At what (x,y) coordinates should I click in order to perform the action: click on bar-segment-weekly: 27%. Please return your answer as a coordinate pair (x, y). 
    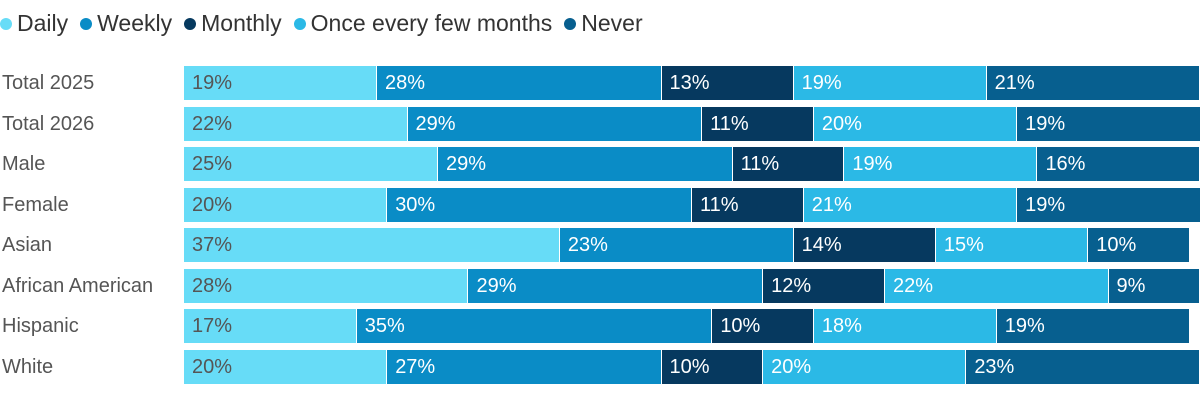
    Looking at the image, I should click on (524, 367).